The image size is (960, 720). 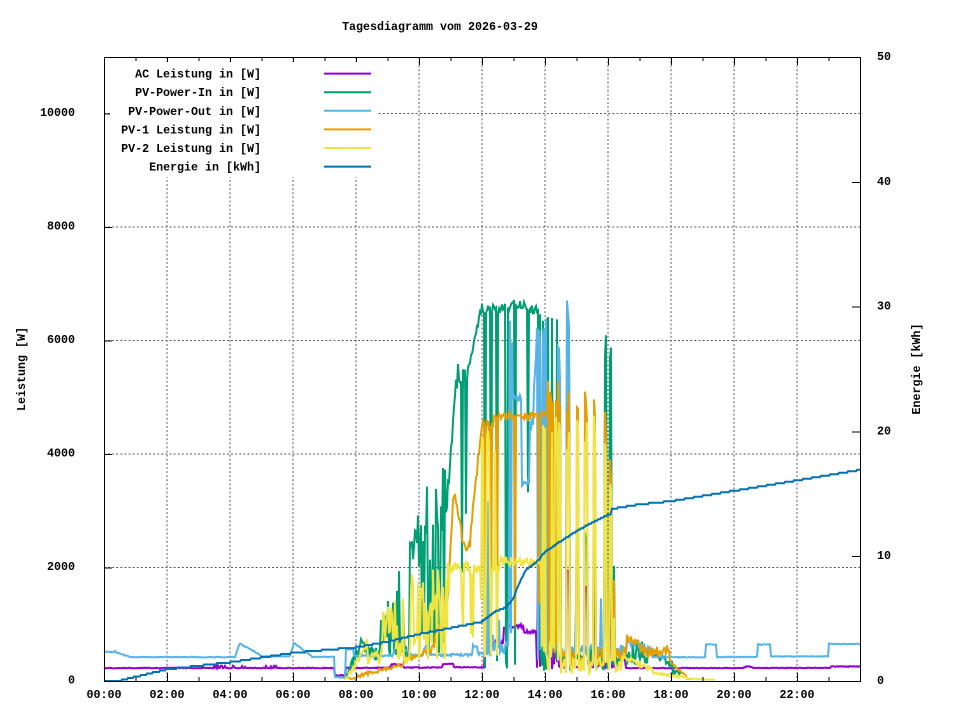 What do you see at coordinates (884, 307) in the screenshot?
I see `svg-text: 30` at bounding box center [884, 307].